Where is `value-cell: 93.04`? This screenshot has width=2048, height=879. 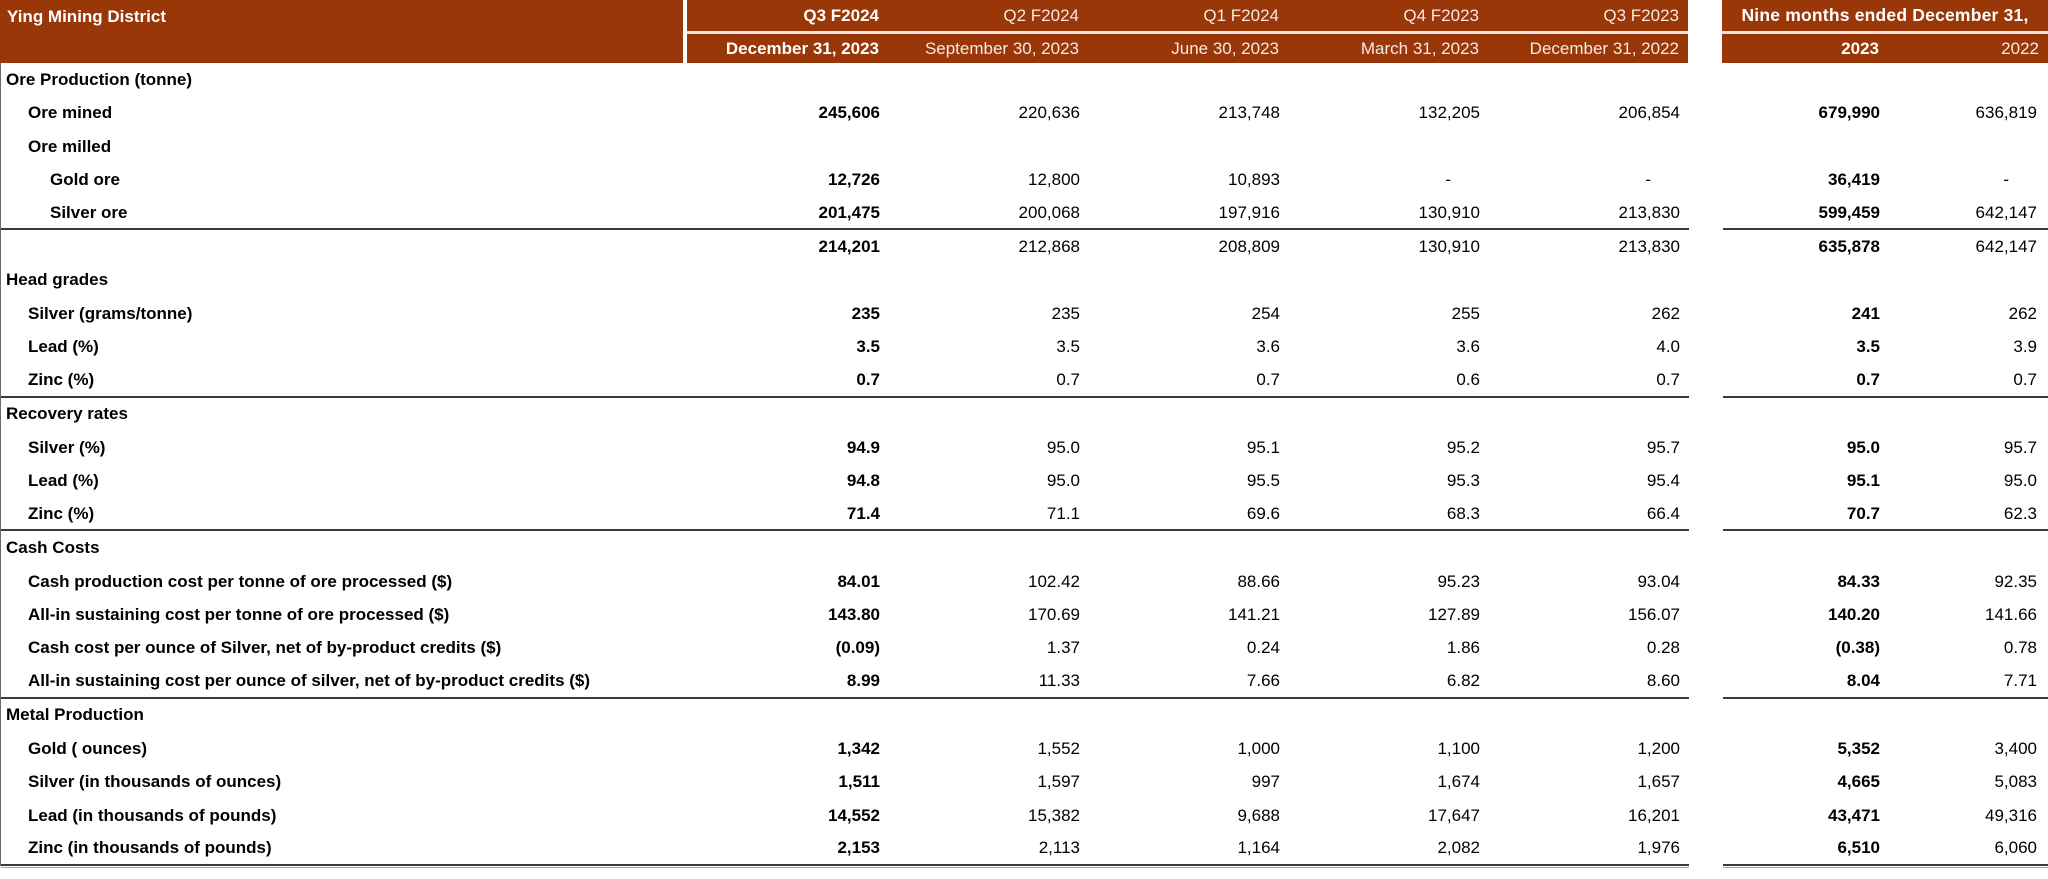 value-cell: 93.04 is located at coordinates (1589, 581).